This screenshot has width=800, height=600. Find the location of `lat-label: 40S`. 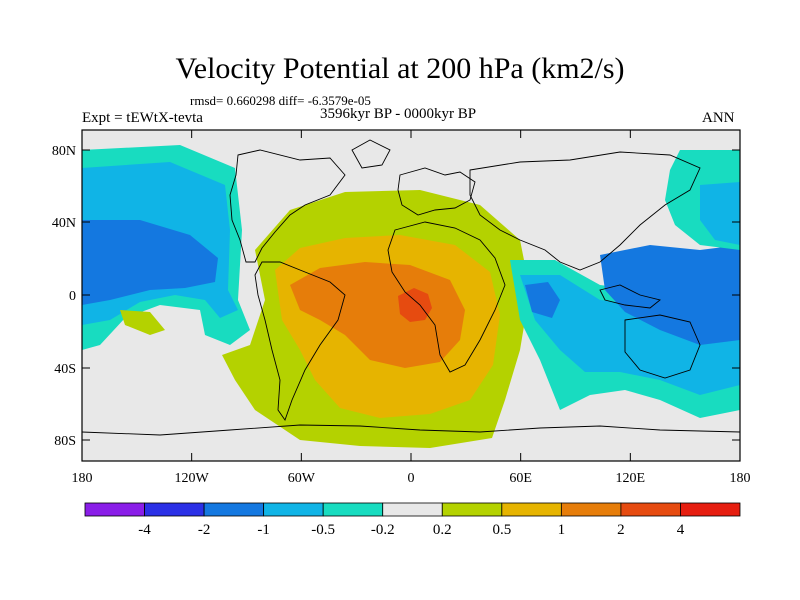

lat-label: 40S is located at coordinates (65, 369).